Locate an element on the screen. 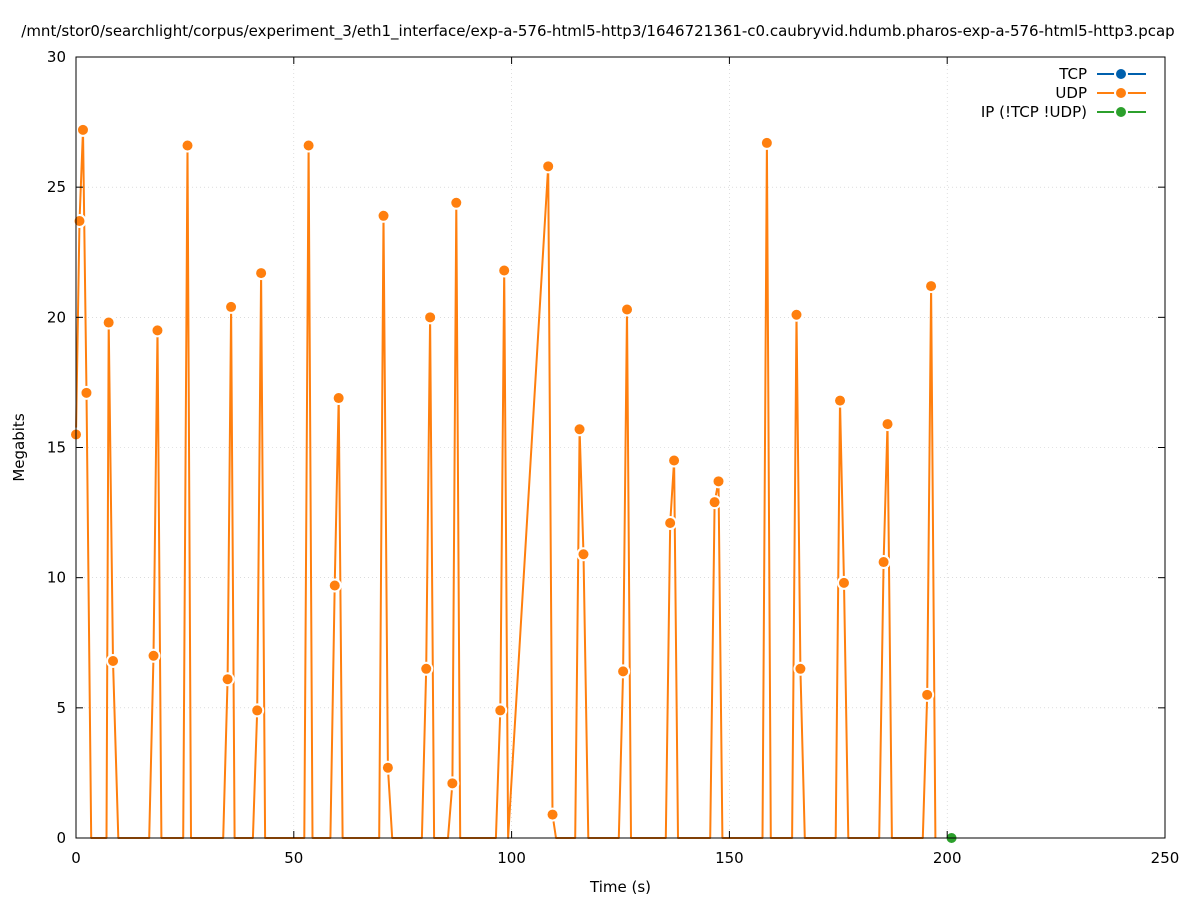 The width and height of the screenshot is (1197, 900). x-tick-label: 200 is located at coordinates (947, 858).